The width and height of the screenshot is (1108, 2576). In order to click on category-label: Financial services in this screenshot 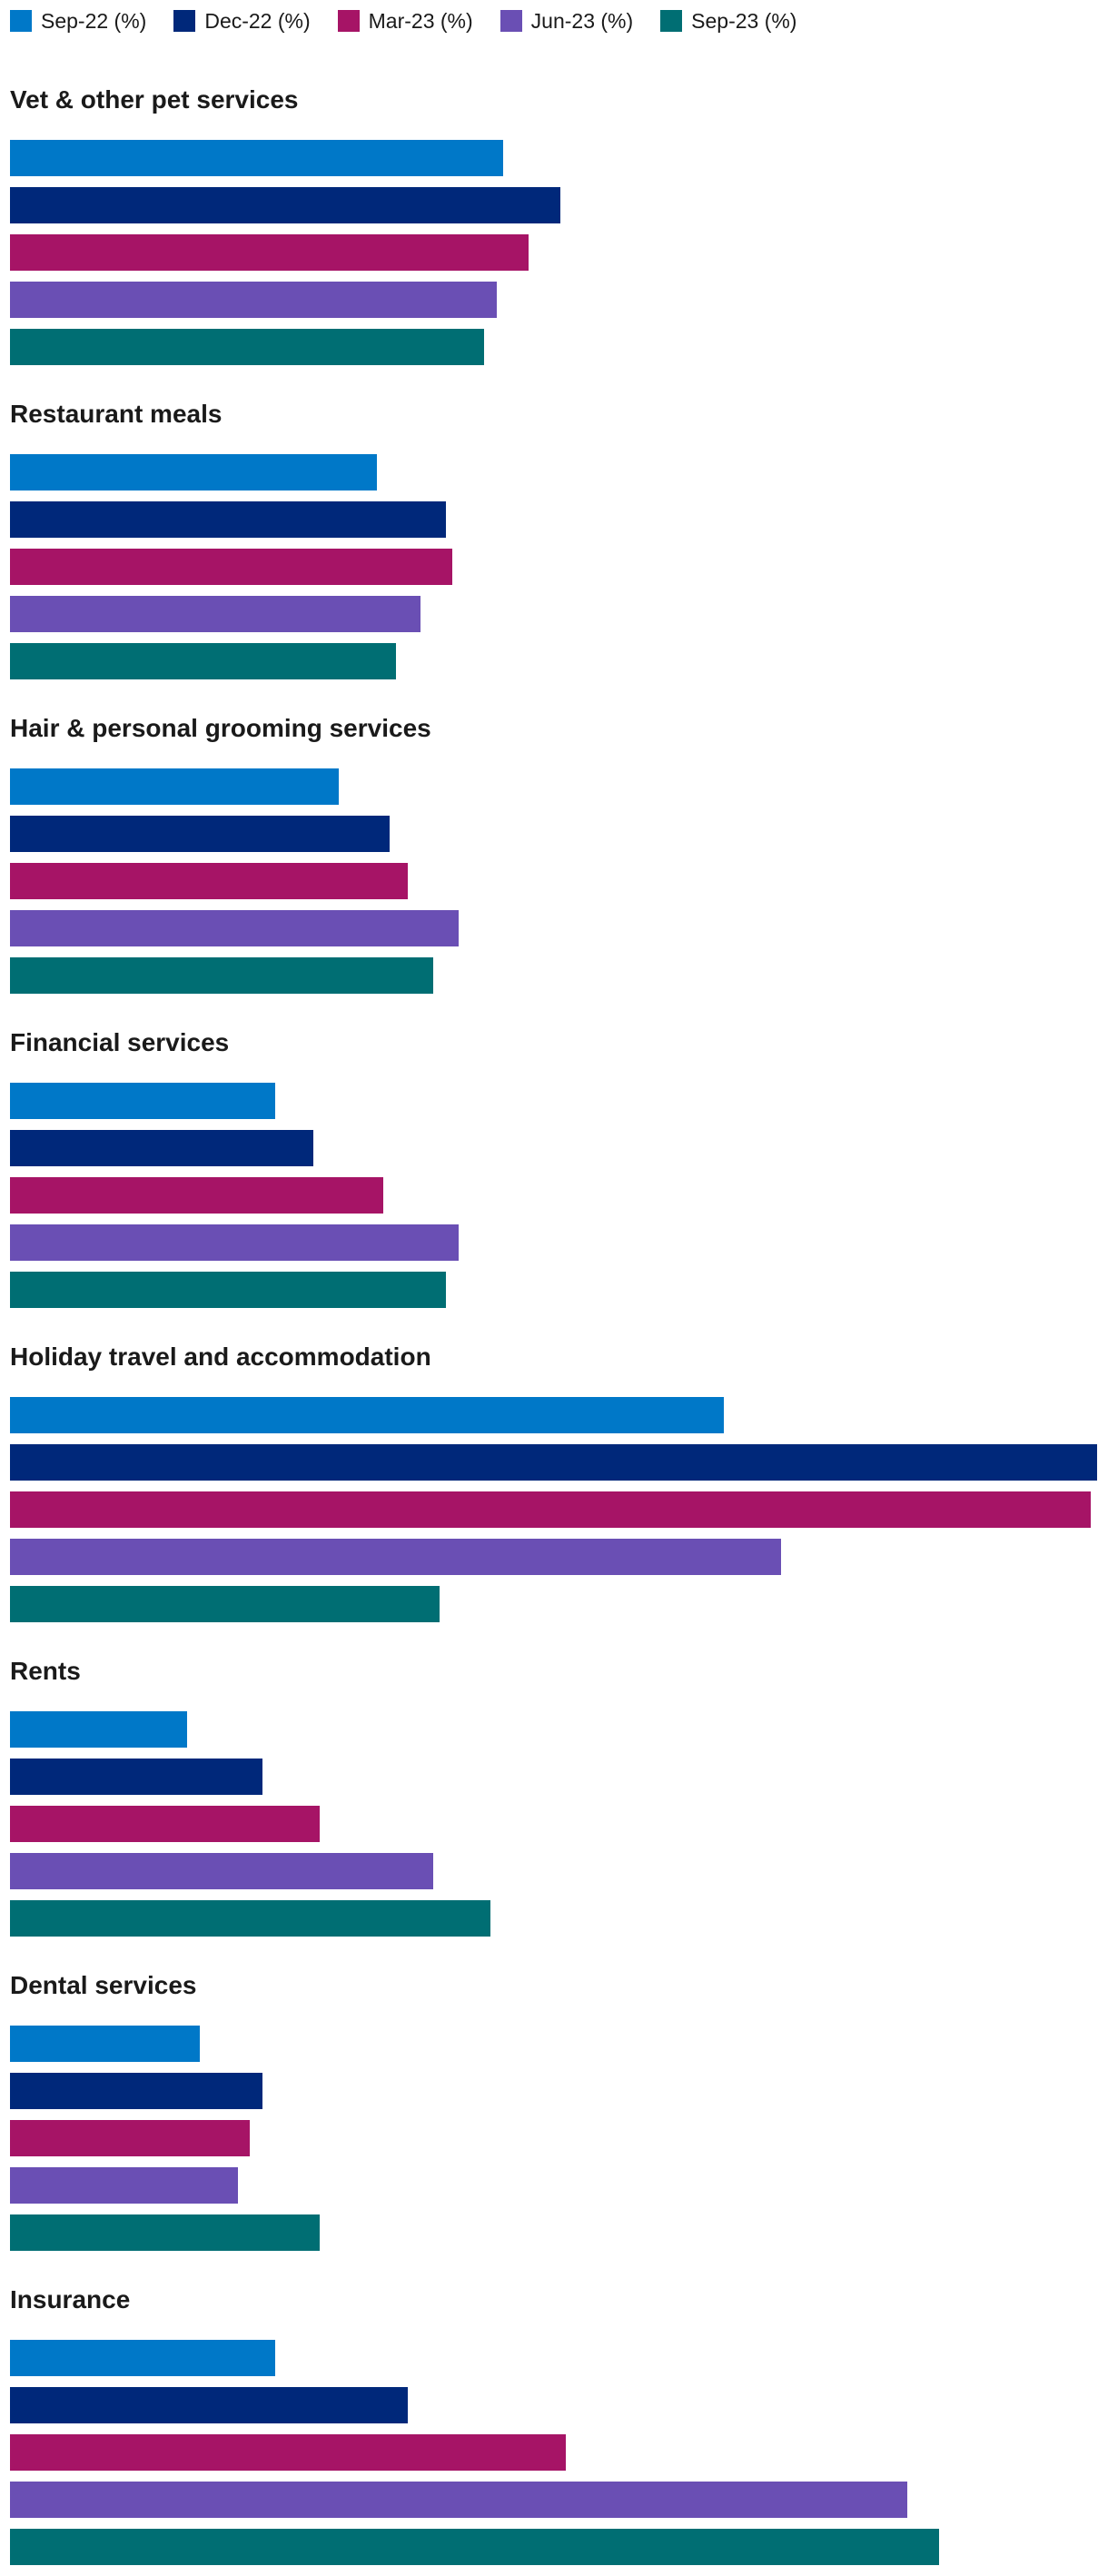, I will do `click(120, 1042)`.